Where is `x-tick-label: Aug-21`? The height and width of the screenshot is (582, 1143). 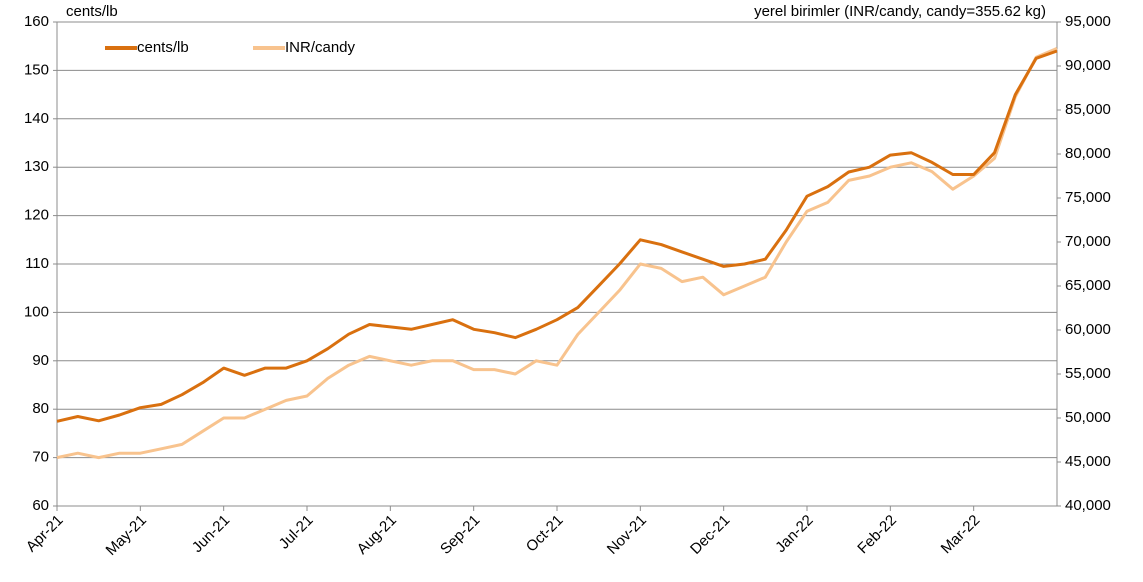
x-tick-label: Aug-21 is located at coordinates (377, 535).